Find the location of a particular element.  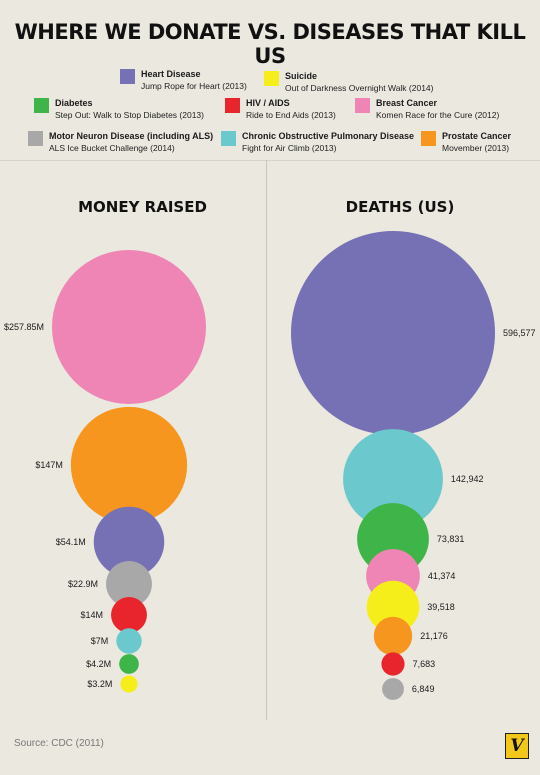

section-rule is located at coordinates (270, 160).